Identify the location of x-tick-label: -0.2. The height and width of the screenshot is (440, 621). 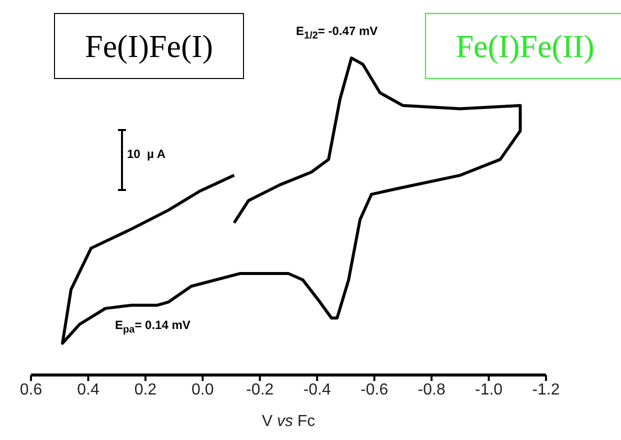
(260, 389).